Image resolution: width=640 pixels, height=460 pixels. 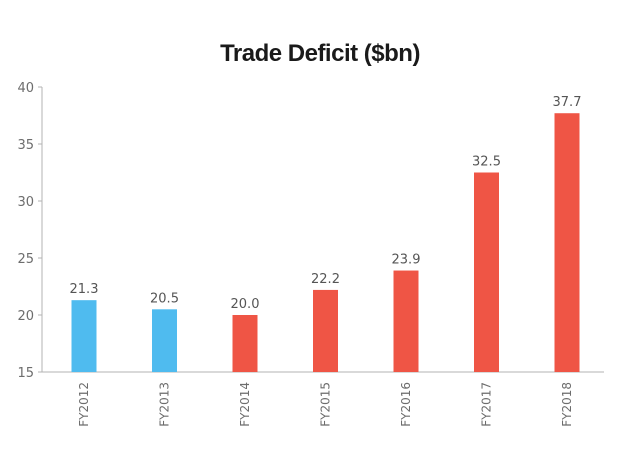 What do you see at coordinates (84, 404) in the screenshot?
I see `x-category-label: FY2012` at bounding box center [84, 404].